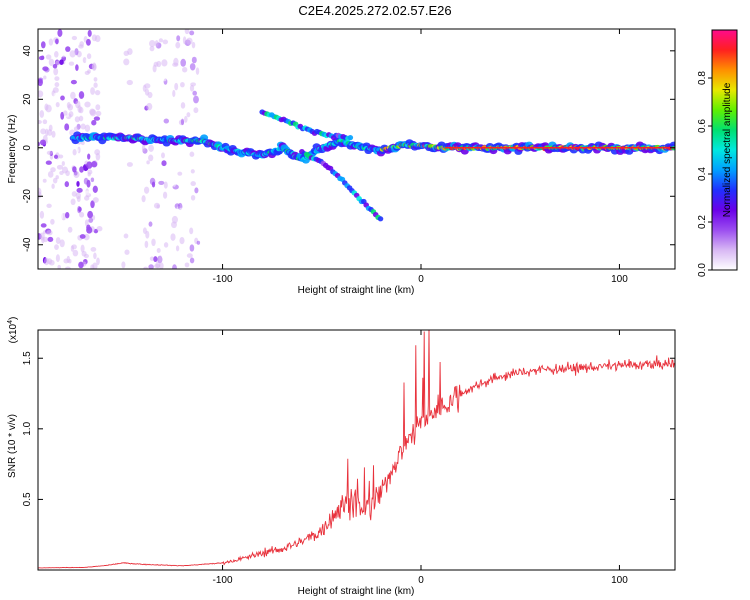 This screenshot has width=750, height=600. I want to click on colorbar-gradient, so click(724, 150).